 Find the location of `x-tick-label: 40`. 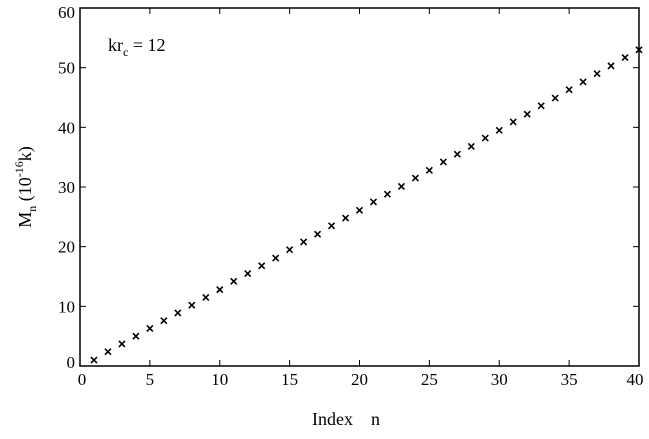

x-tick-label: 40 is located at coordinates (635, 379).